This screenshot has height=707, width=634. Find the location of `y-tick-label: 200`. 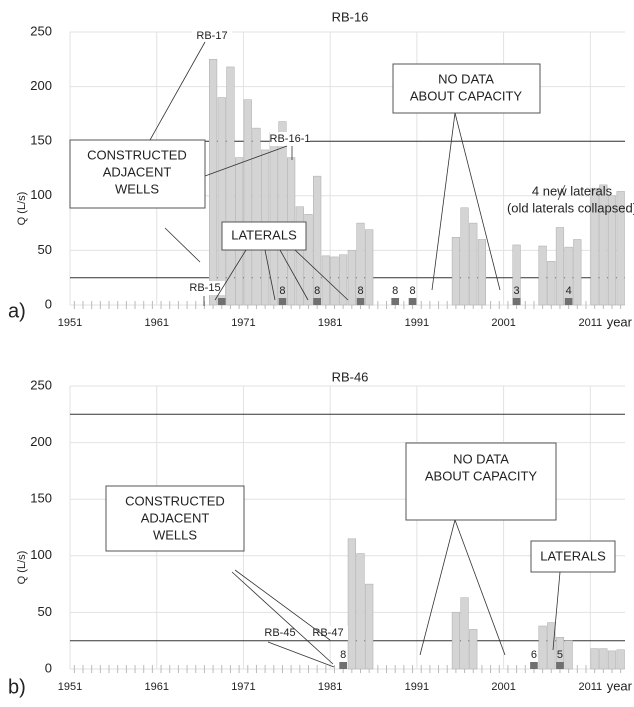

y-tick-label: 200 is located at coordinates (41, 85).